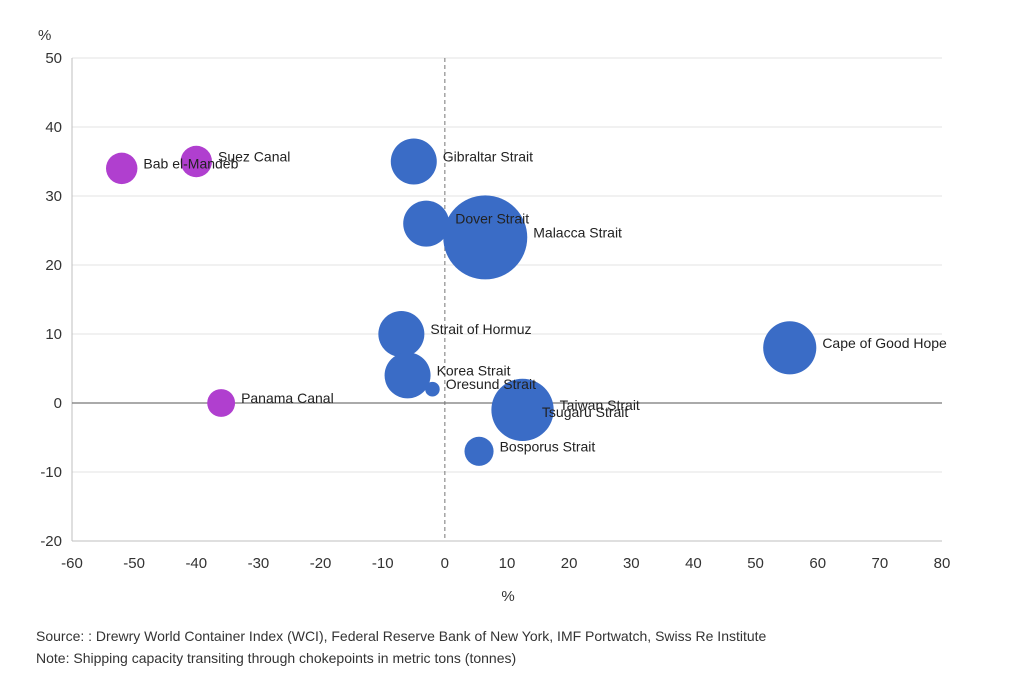 The image size is (1024, 686). Describe the element at coordinates (474, 370) in the screenshot. I see `point-label: Korea Strait` at that location.